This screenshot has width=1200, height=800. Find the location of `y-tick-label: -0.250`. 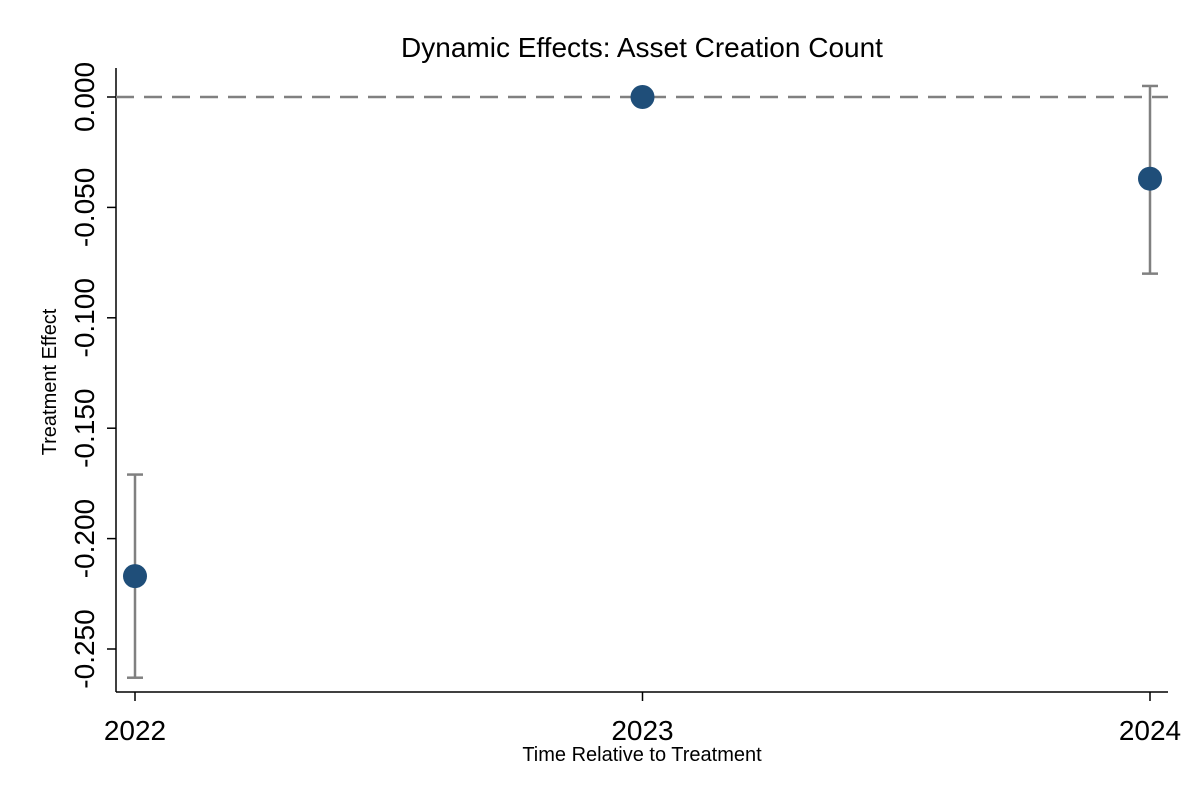

y-tick-label: -0.250 is located at coordinates (84, 648).